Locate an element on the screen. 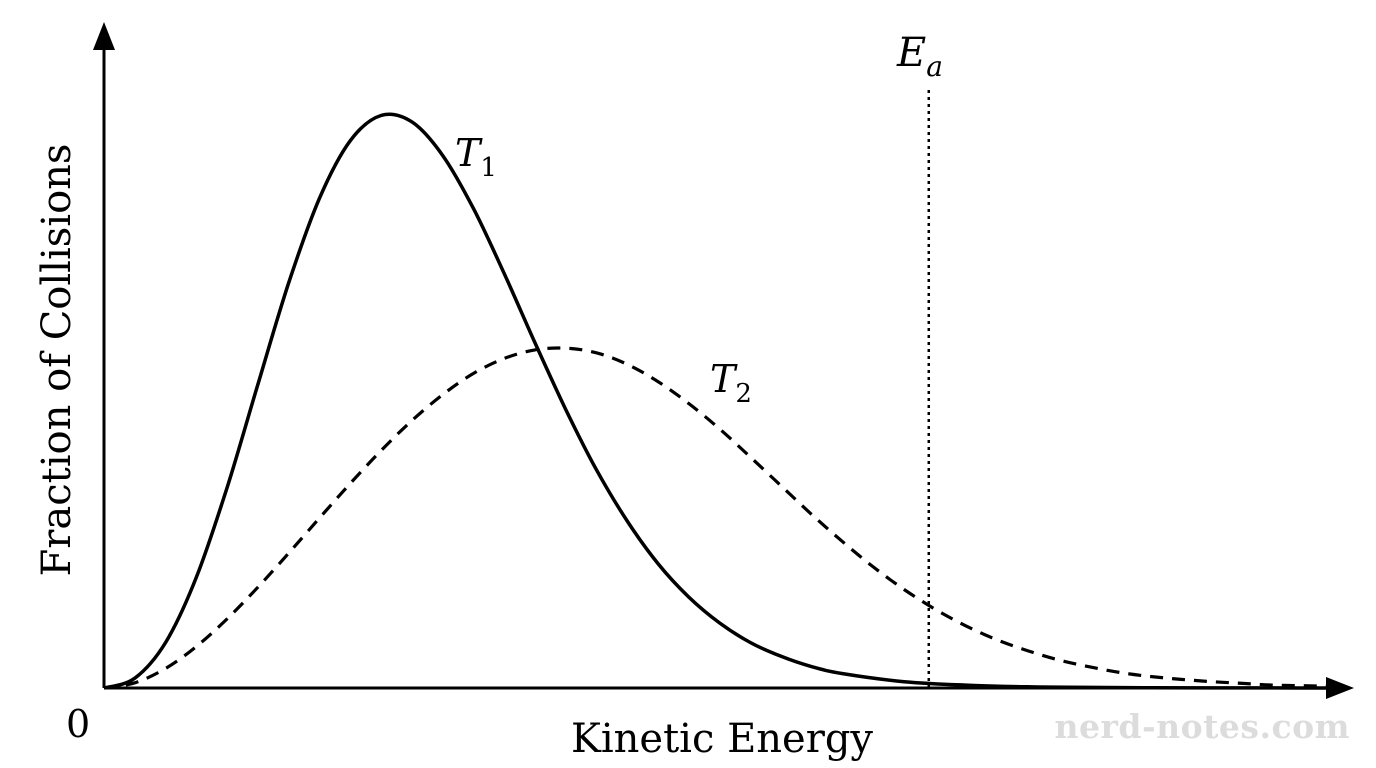 This screenshot has width=1376, height=768. watermark: nerd-notes.com is located at coordinates (1202, 726).